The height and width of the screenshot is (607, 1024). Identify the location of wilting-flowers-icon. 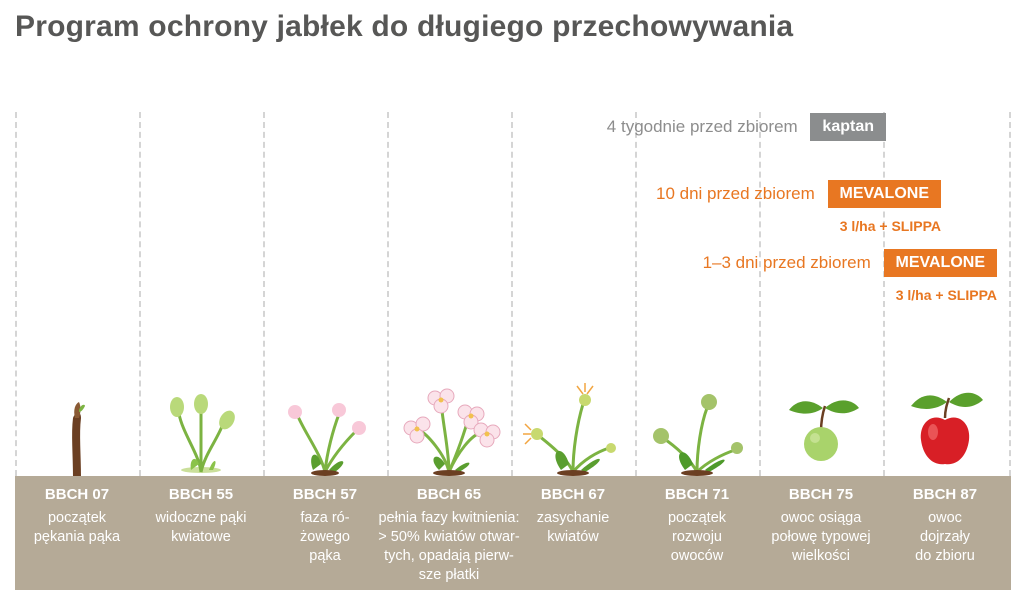
(573, 426).